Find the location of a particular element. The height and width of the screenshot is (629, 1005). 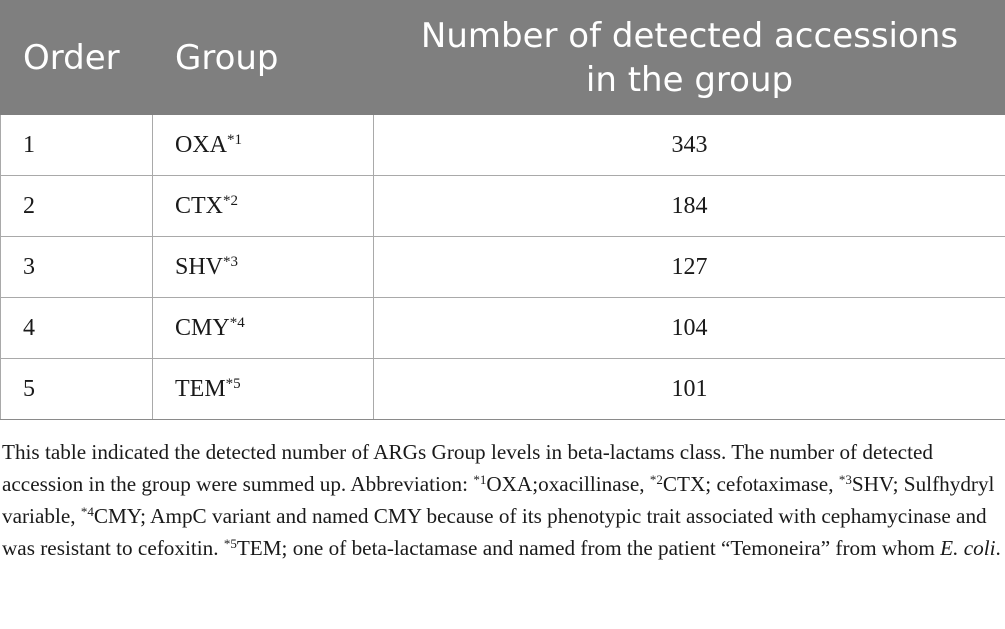

header-group: Group is located at coordinates (263, 57).